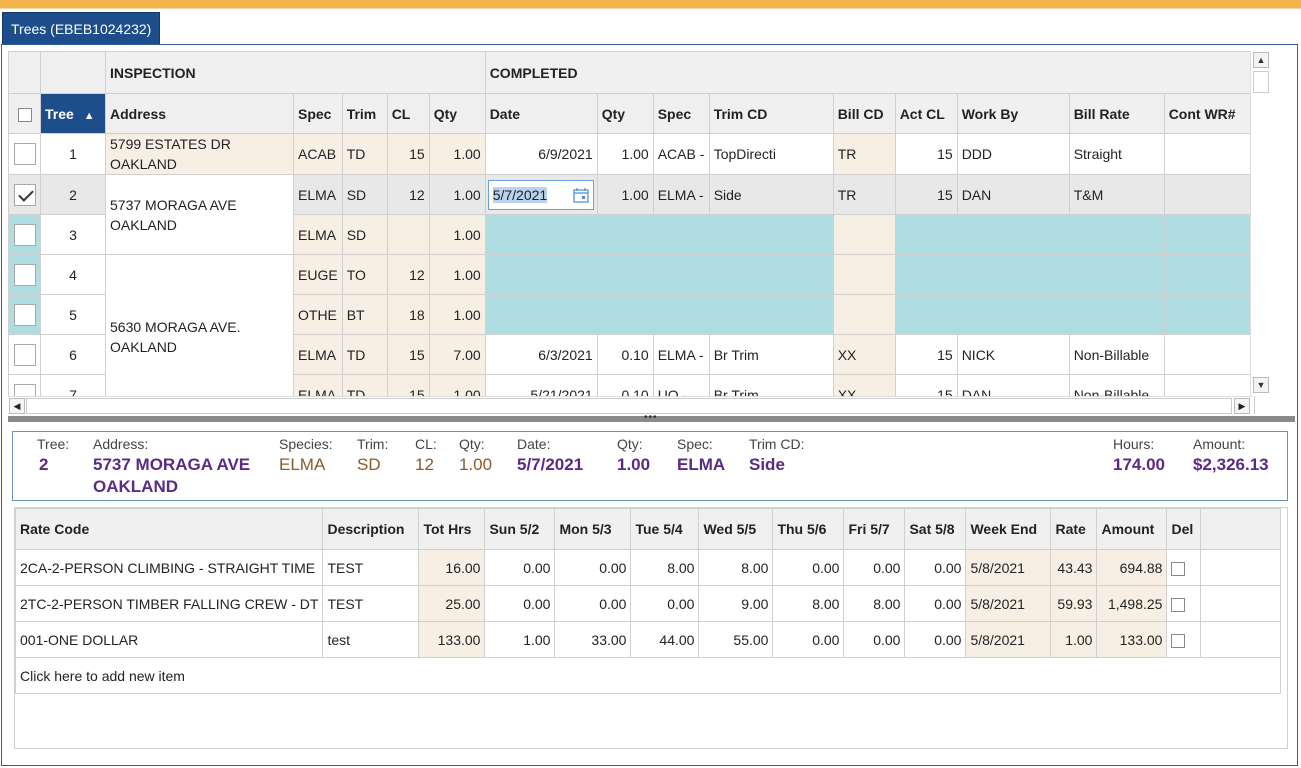 Image resolution: width=1301 pixels, height=768 pixels. I want to click on date-editor-cell: 5/7/2021, so click(541, 194).